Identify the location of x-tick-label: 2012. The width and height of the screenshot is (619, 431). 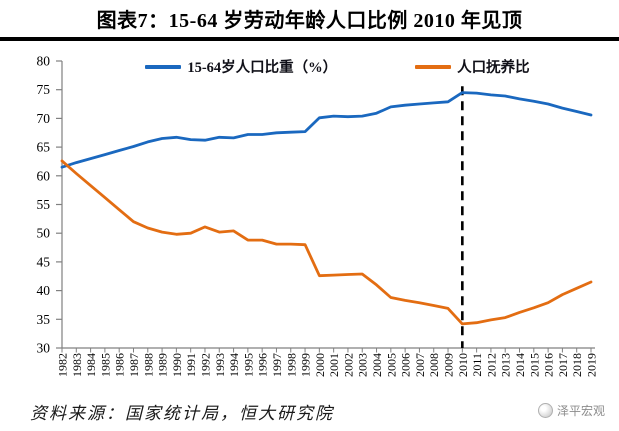
(491, 365).